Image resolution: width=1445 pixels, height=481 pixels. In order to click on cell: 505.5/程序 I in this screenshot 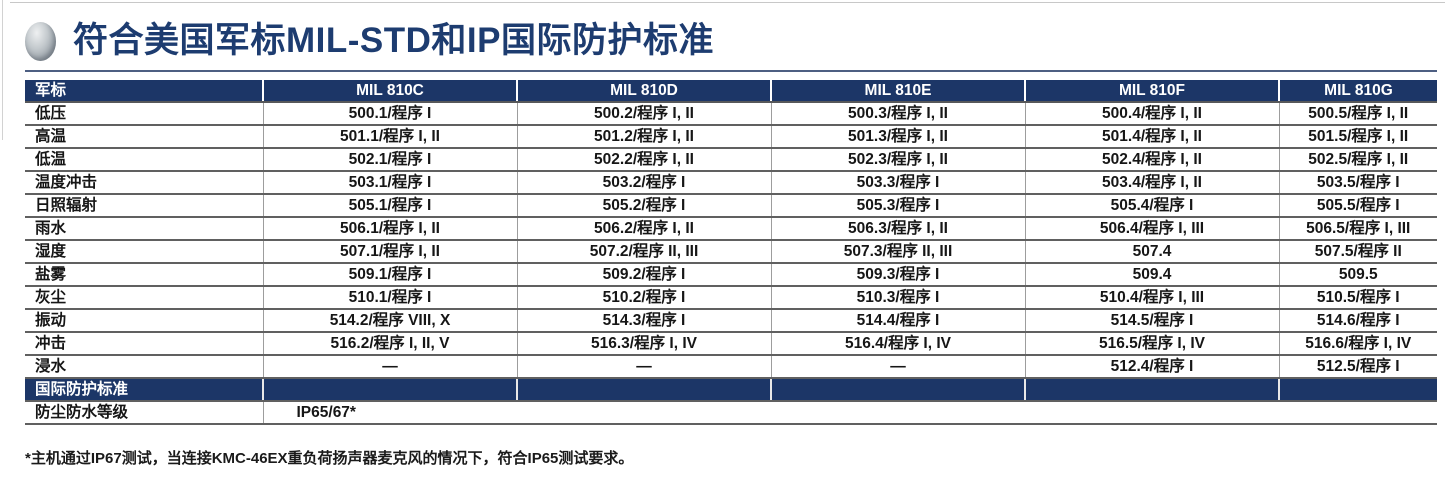, I will do `click(1358, 206)`.